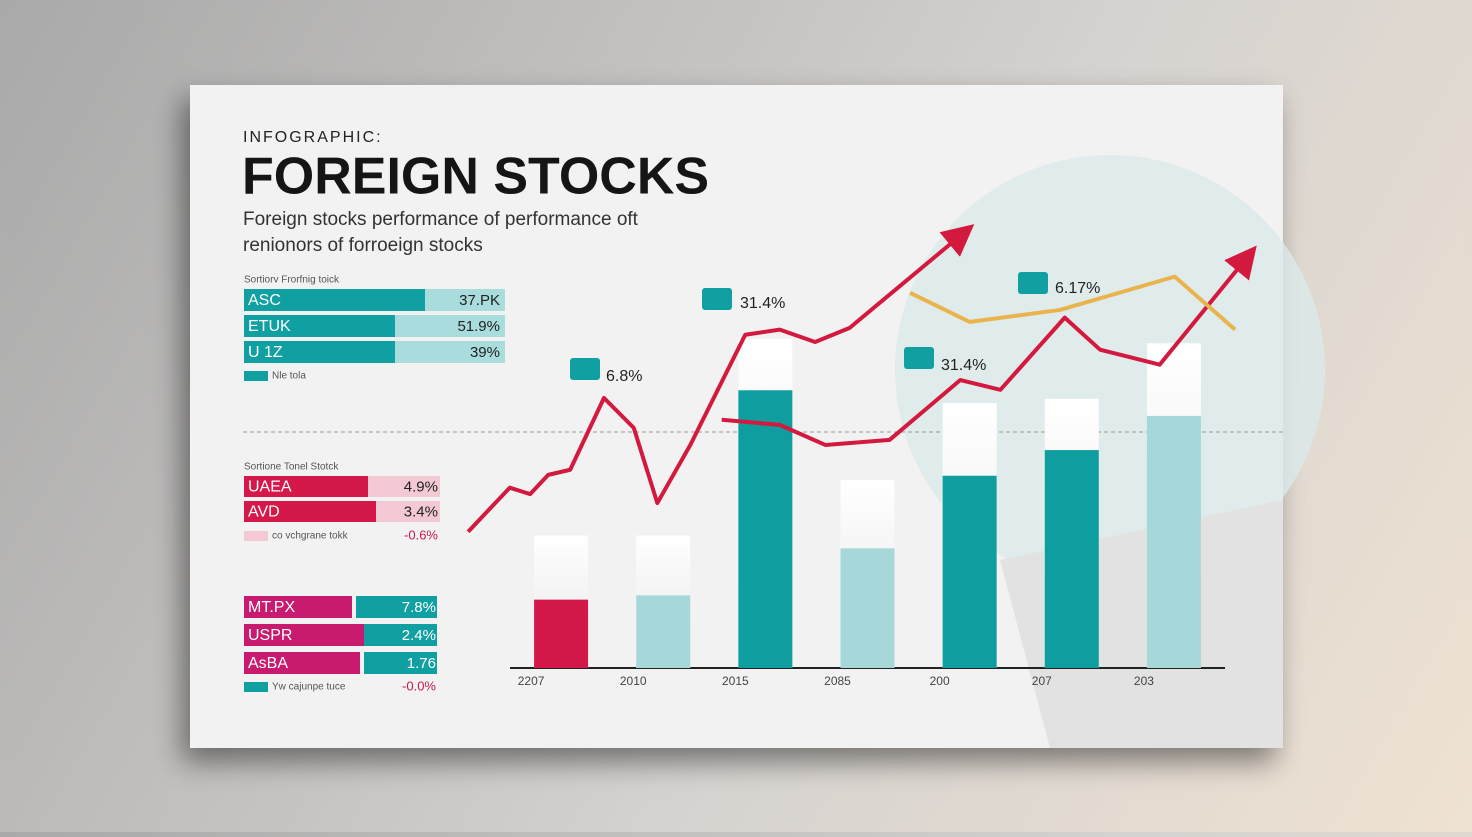  I want to click on x-tick-label: 2015, so click(735, 681).